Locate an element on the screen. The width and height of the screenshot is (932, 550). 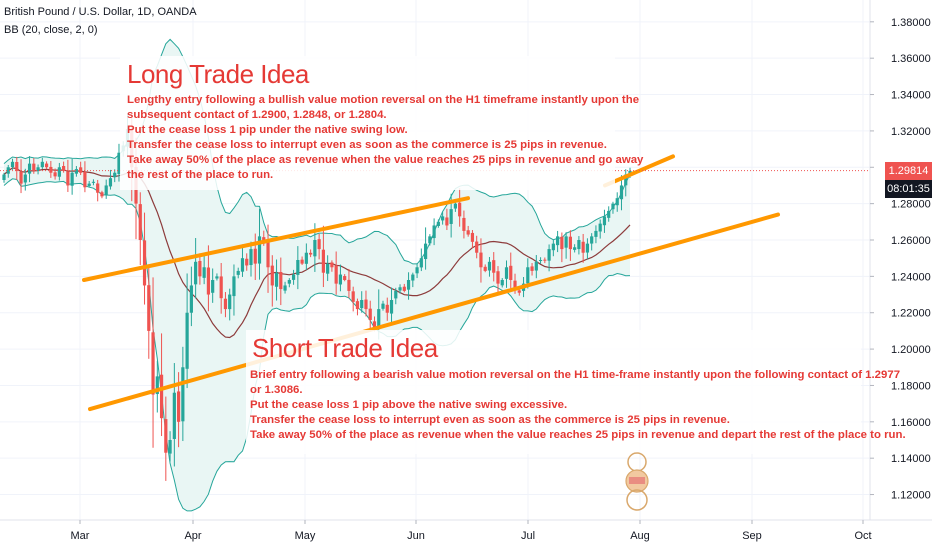
time-tick-label: Sep is located at coordinates (752, 536).